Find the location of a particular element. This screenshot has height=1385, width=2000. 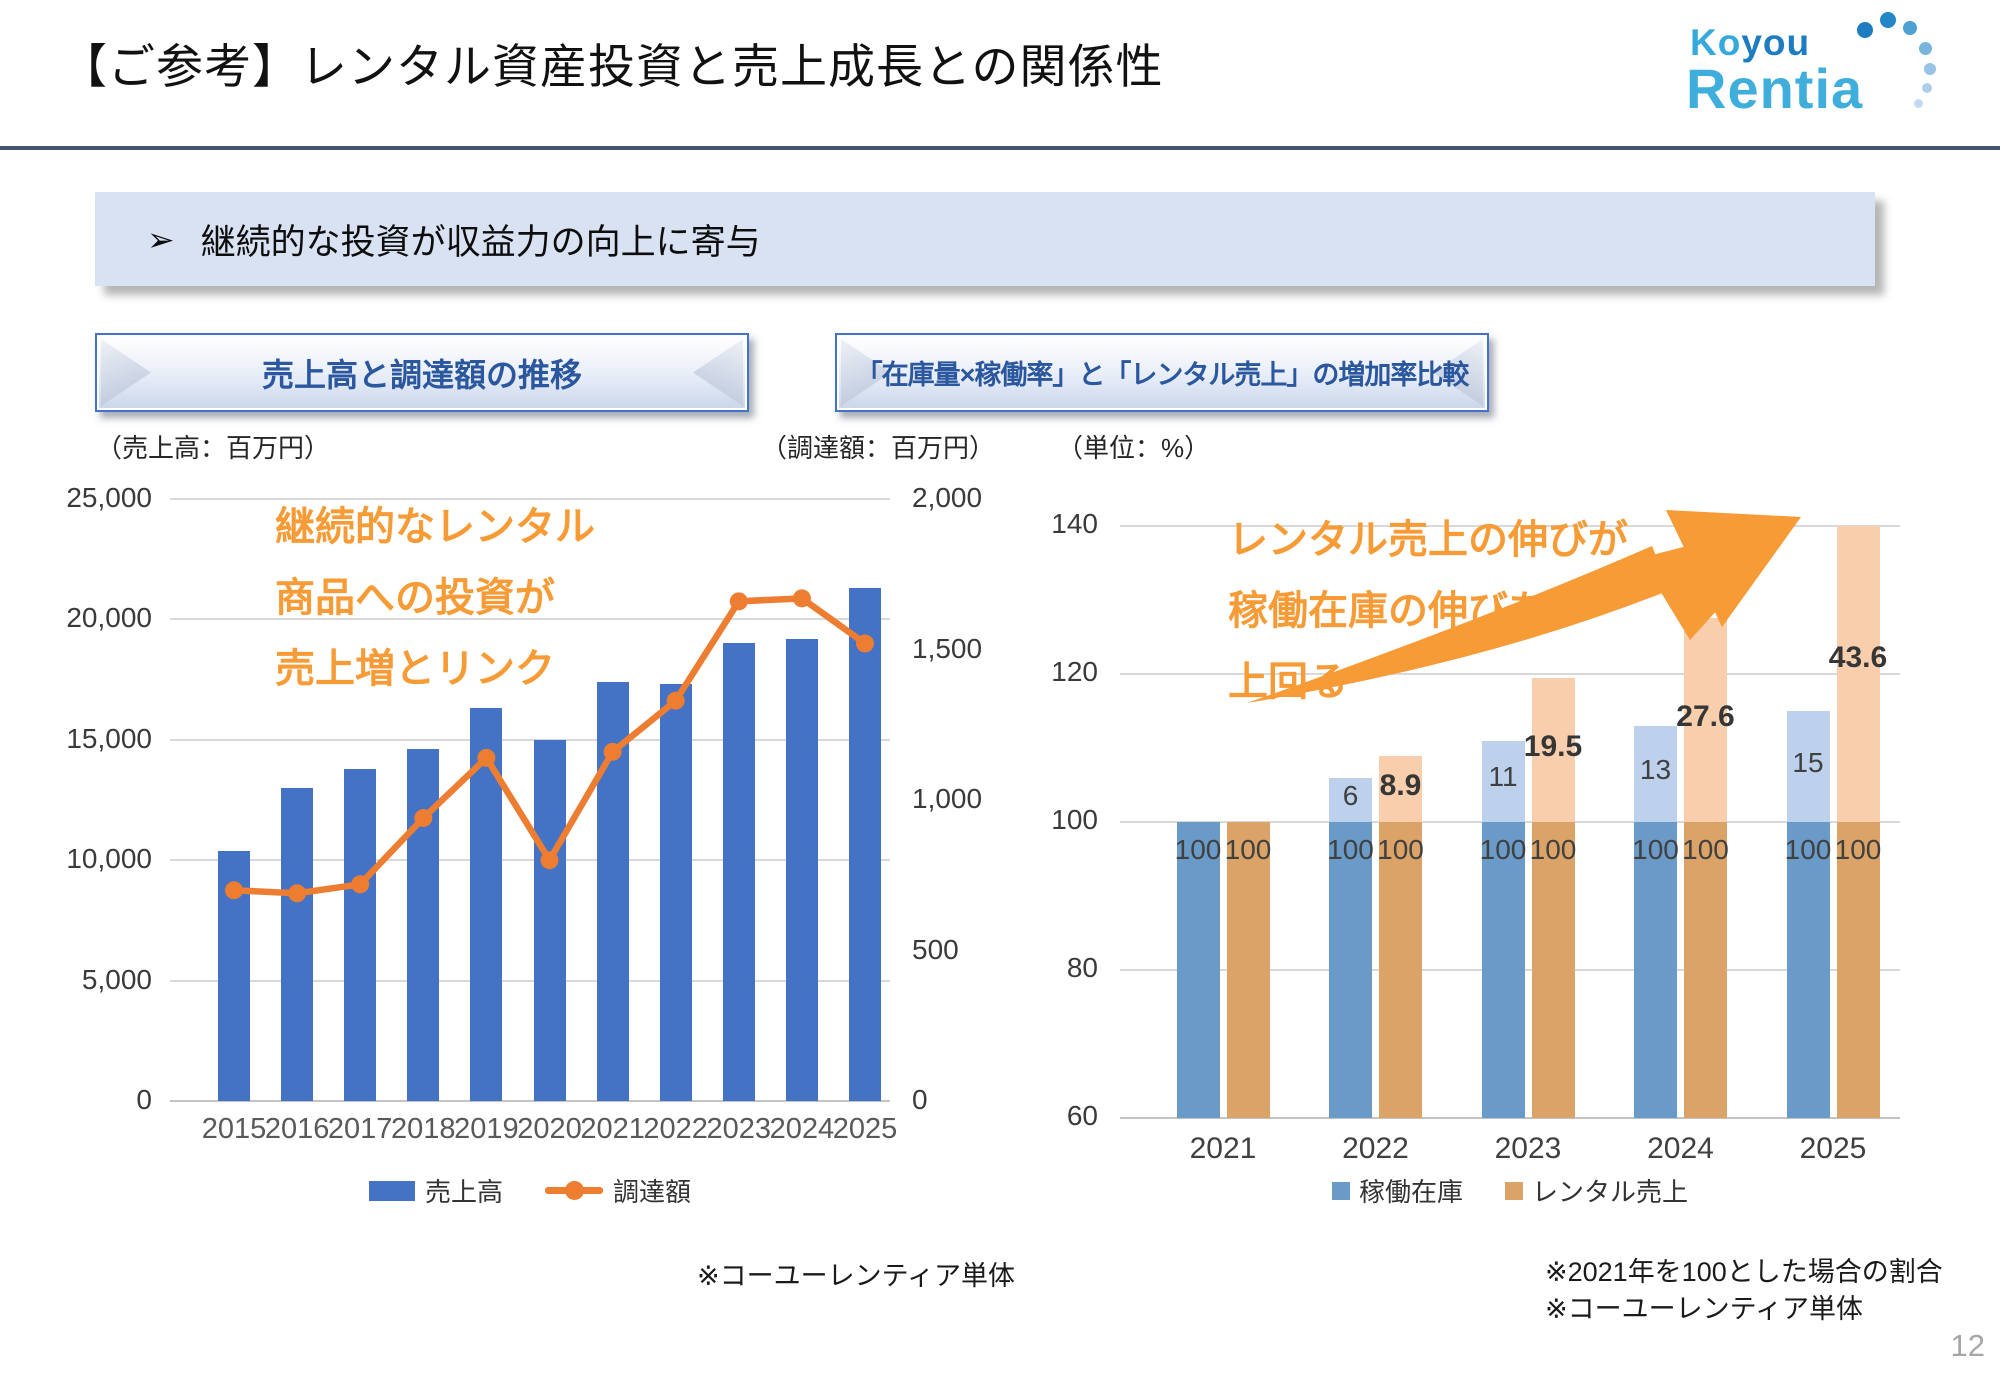

logo-letter: y is located at coordinates (1752, 42).